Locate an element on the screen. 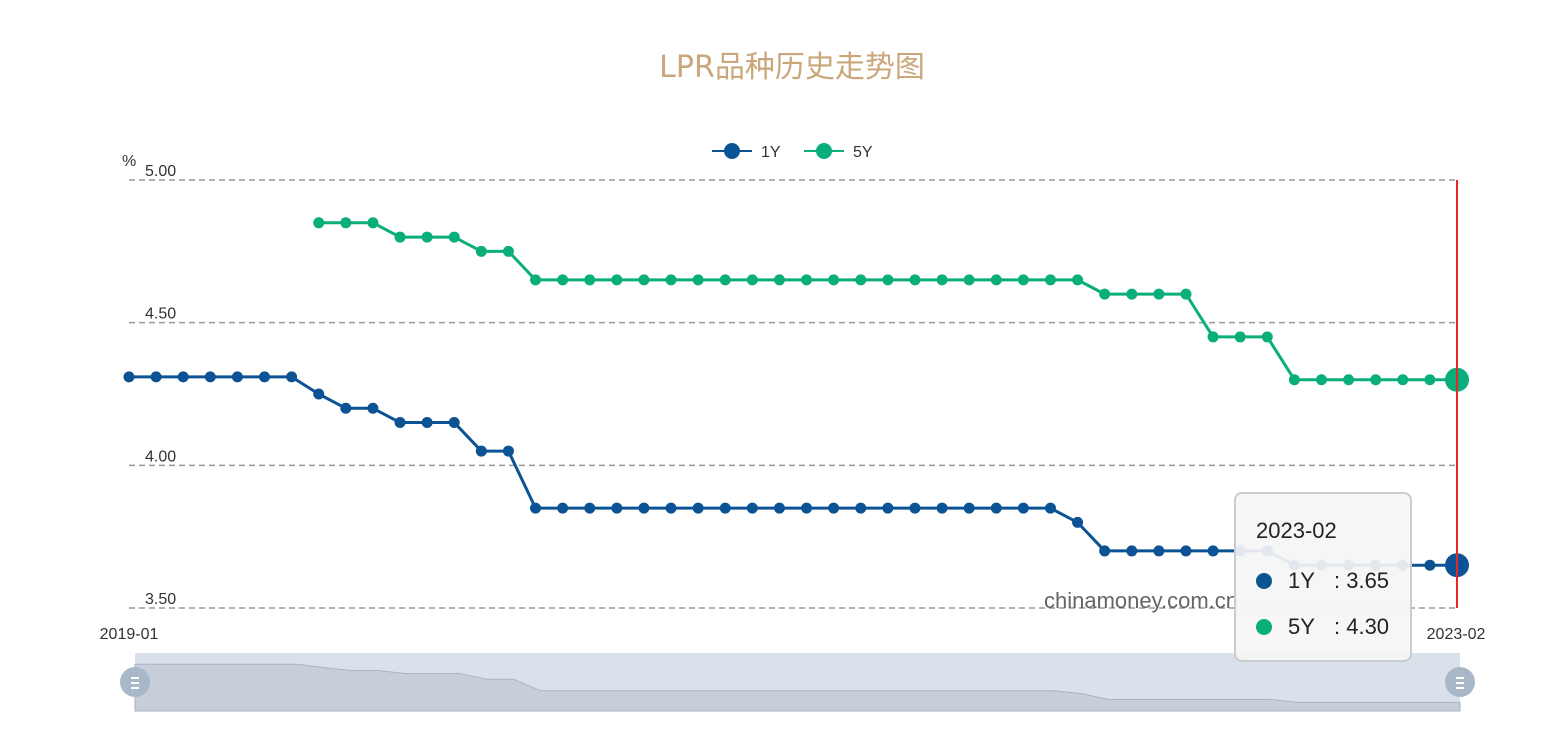  tooltip-name-5y: 5Y is located at coordinates (1301, 626).